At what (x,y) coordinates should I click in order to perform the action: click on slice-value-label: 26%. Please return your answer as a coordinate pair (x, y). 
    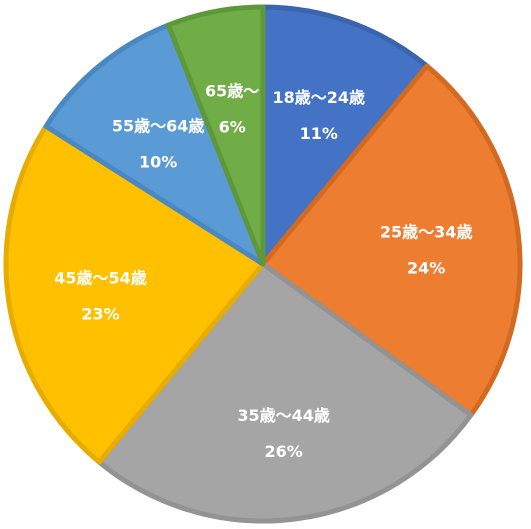
    Looking at the image, I should click on (283, 451).